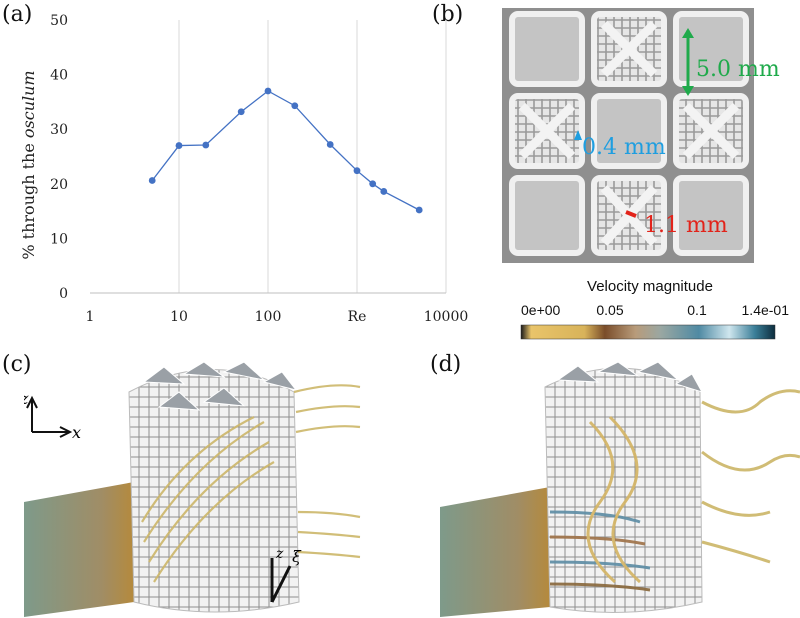 This screenshot has height=618, width=800. What do you see at coordinates (76, 432) in the screenshot?
I see `axis-glyph-x-label: x` at bounding box center [76, 432].